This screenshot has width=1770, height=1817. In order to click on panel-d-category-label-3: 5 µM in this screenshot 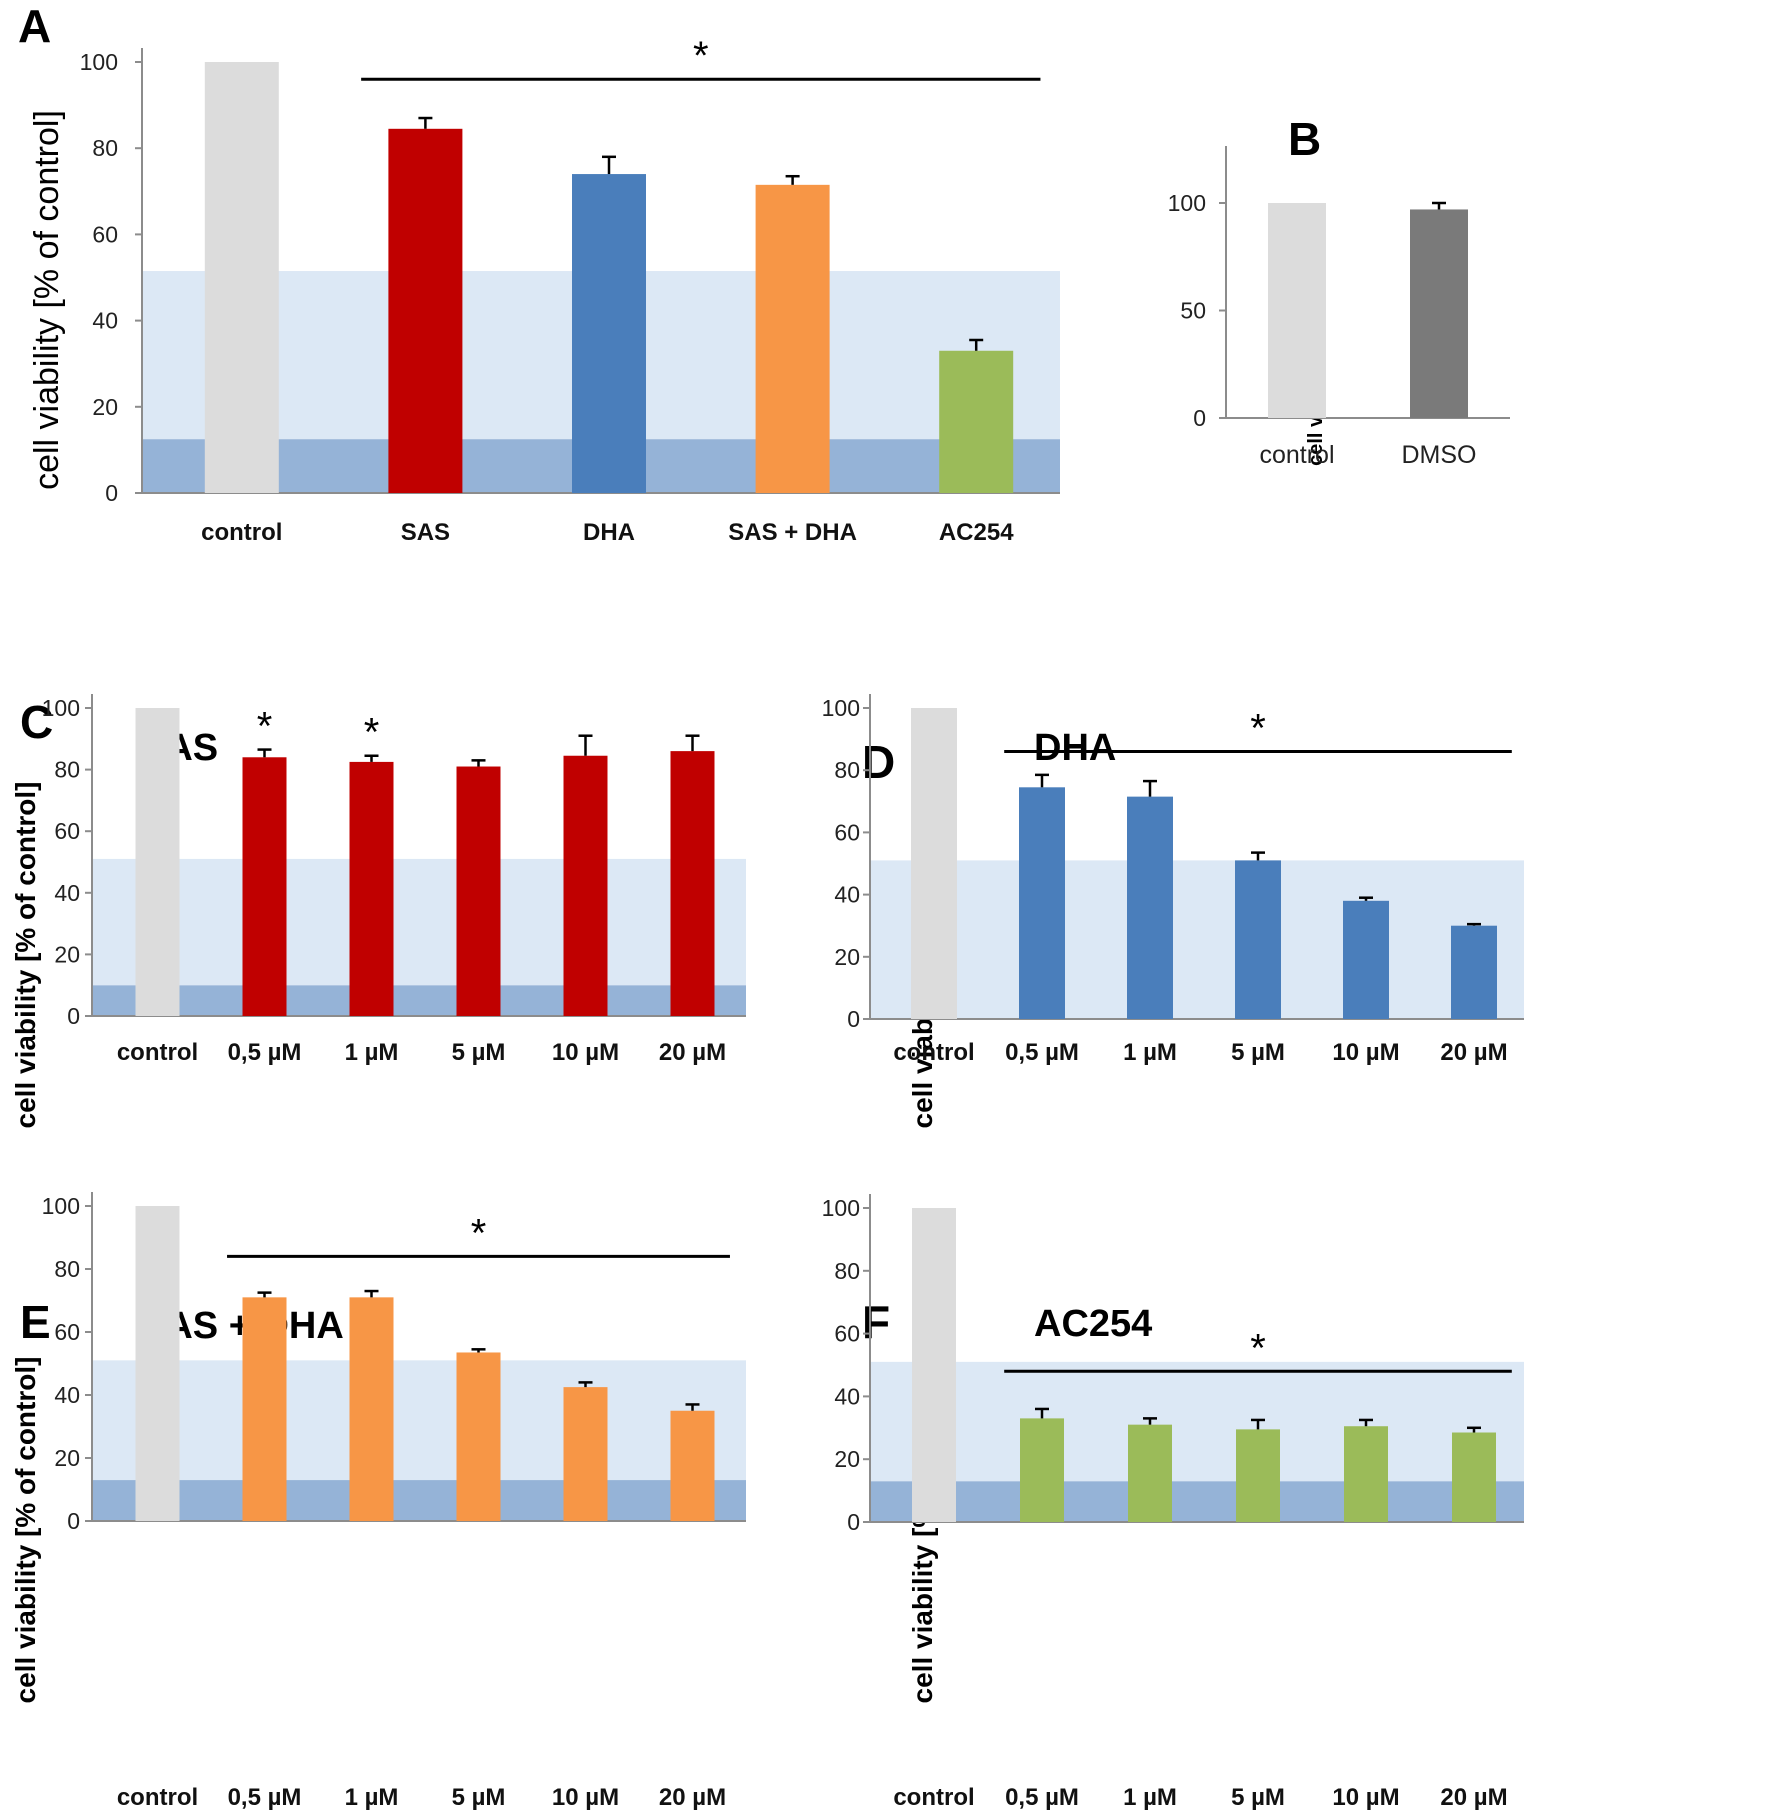, I will do `click(1258, 1052)`.